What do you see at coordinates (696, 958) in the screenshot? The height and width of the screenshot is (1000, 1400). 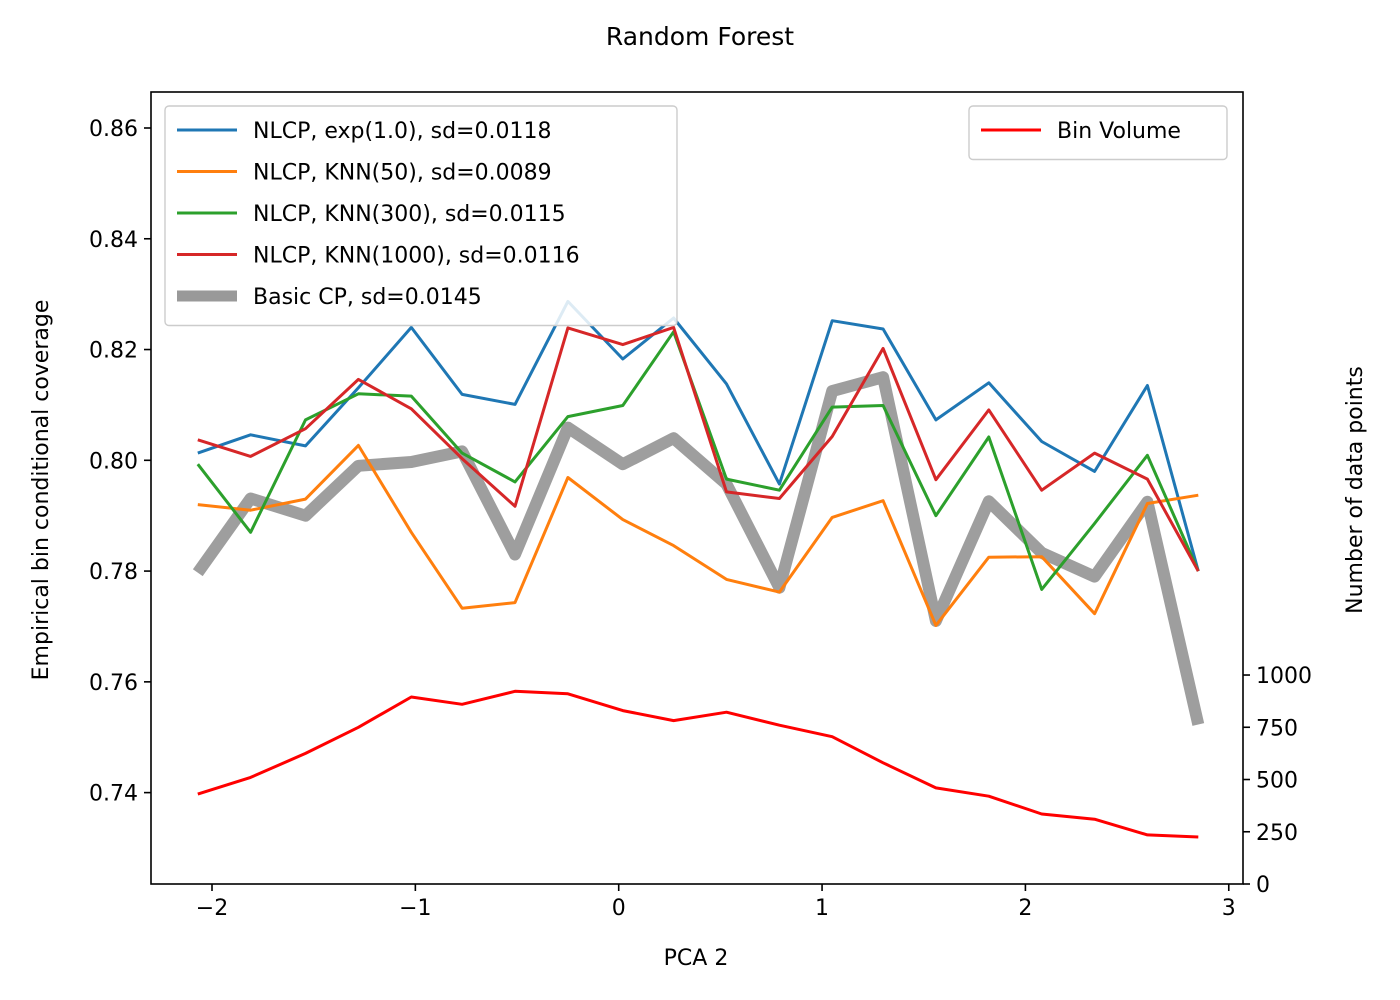 I see `x-axis-title: PCA 2` at bounding box center [696, 958].